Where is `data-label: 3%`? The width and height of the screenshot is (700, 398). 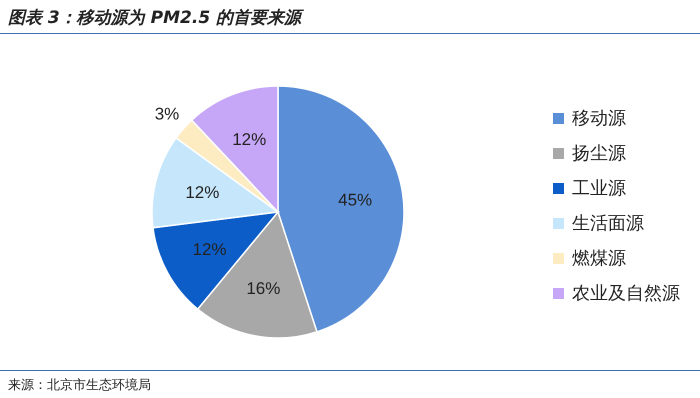 data-label: 3% is located at coordinates (167, 114).